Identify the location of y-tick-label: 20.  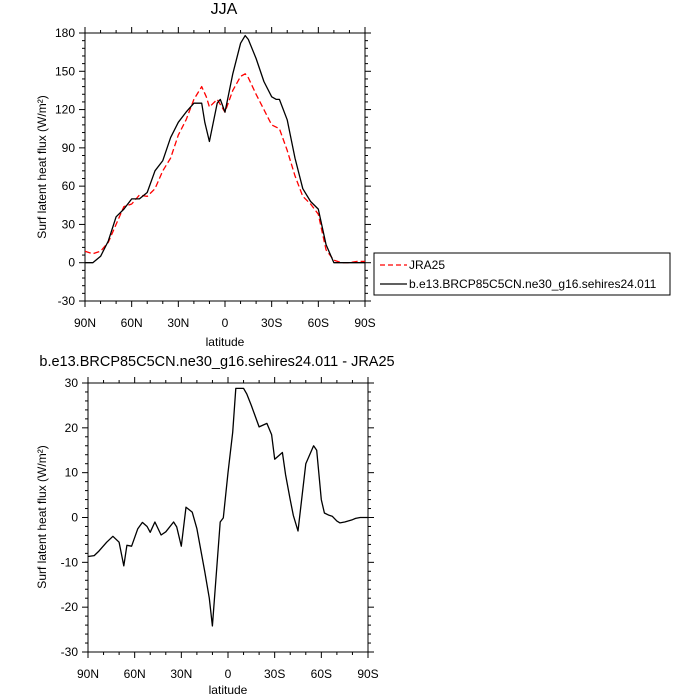
(72, 428).